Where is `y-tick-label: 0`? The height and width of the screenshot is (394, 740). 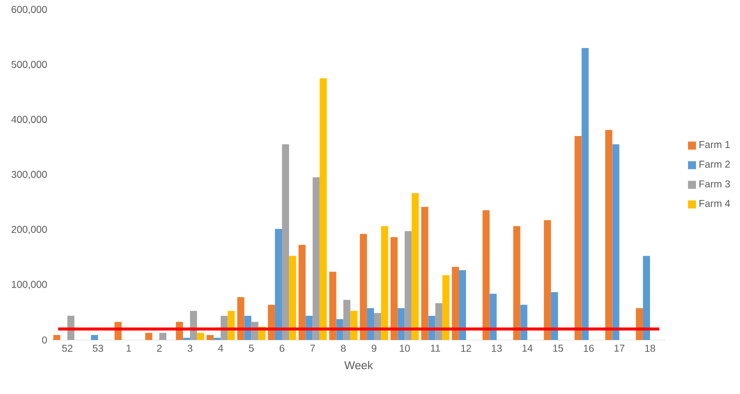 y-tick-label: 0 is located at coordinates (44, 340).